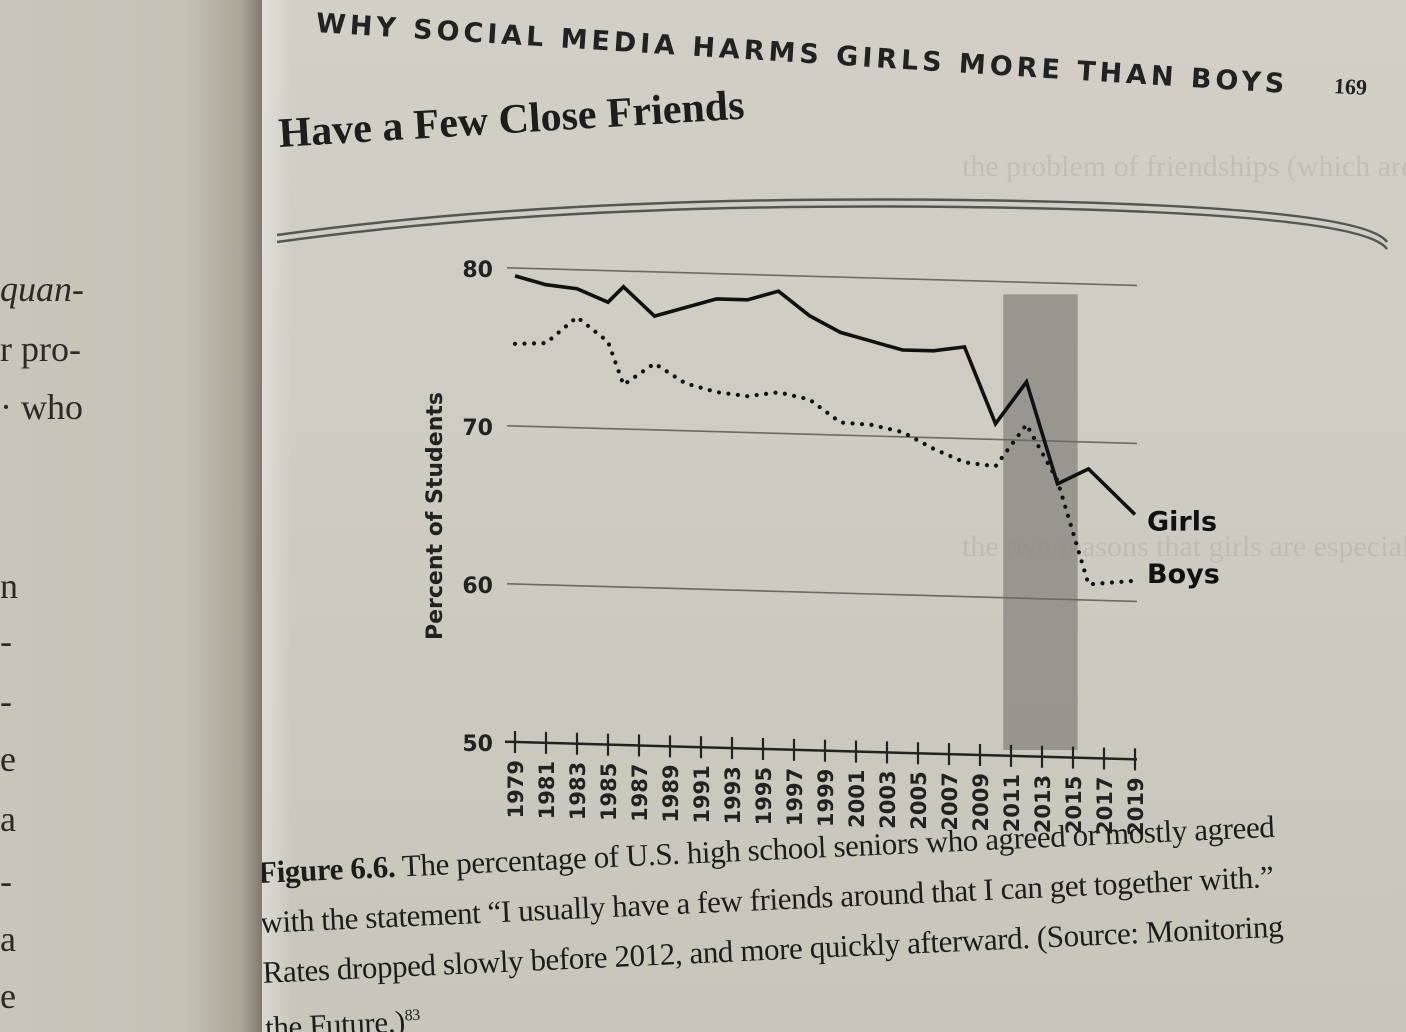 Image resolution: width=1406 pixels, height=1032 pixels. What do you see at coordinates (1136, 806) in the screenshot?
I see `x-tick-label: 2019` at bounding box center [1136, 806].